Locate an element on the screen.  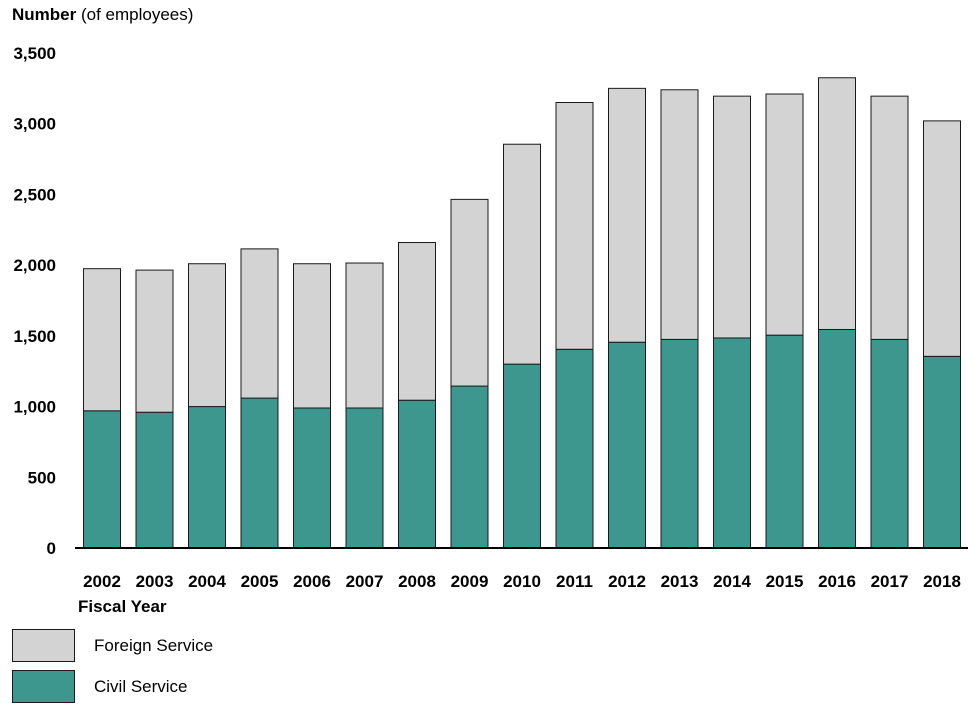
legend: Foreign Service Civil Service is located at coordinates (162, 670).